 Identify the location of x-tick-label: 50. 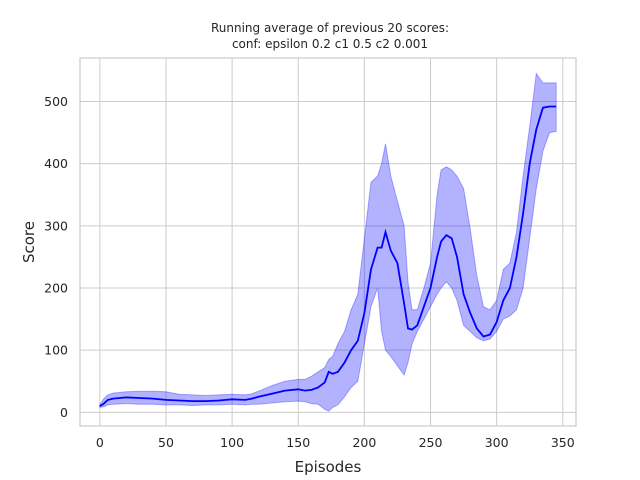
(166, 442).